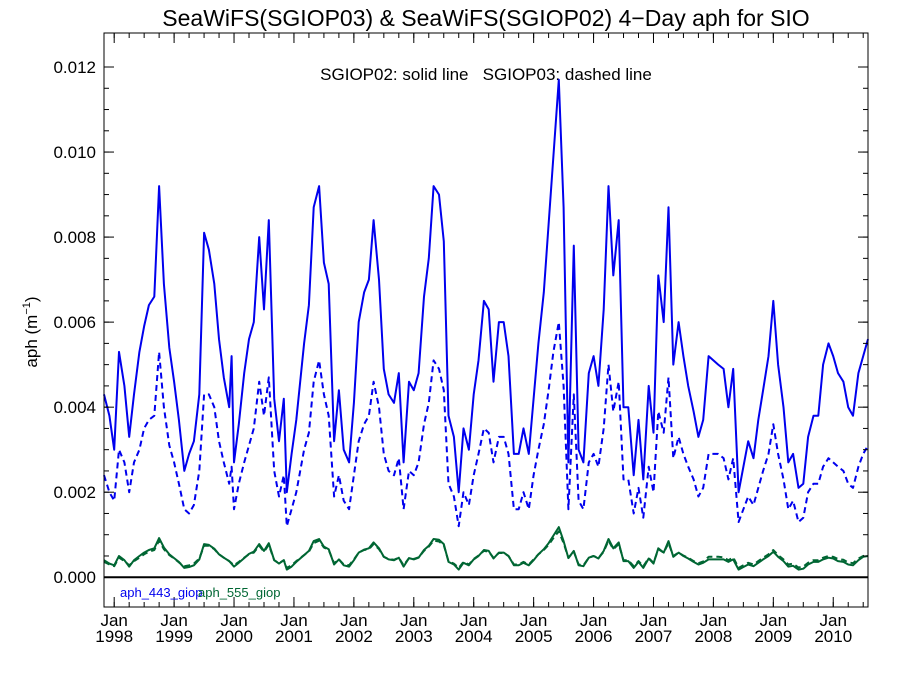 This screenshot has height=675, width=900. Describe the element at coordinates (486, 74) in the screenshot. I see `chart-annotation: SGIOP02: solid line SGIOP03: dashed line` at that location.